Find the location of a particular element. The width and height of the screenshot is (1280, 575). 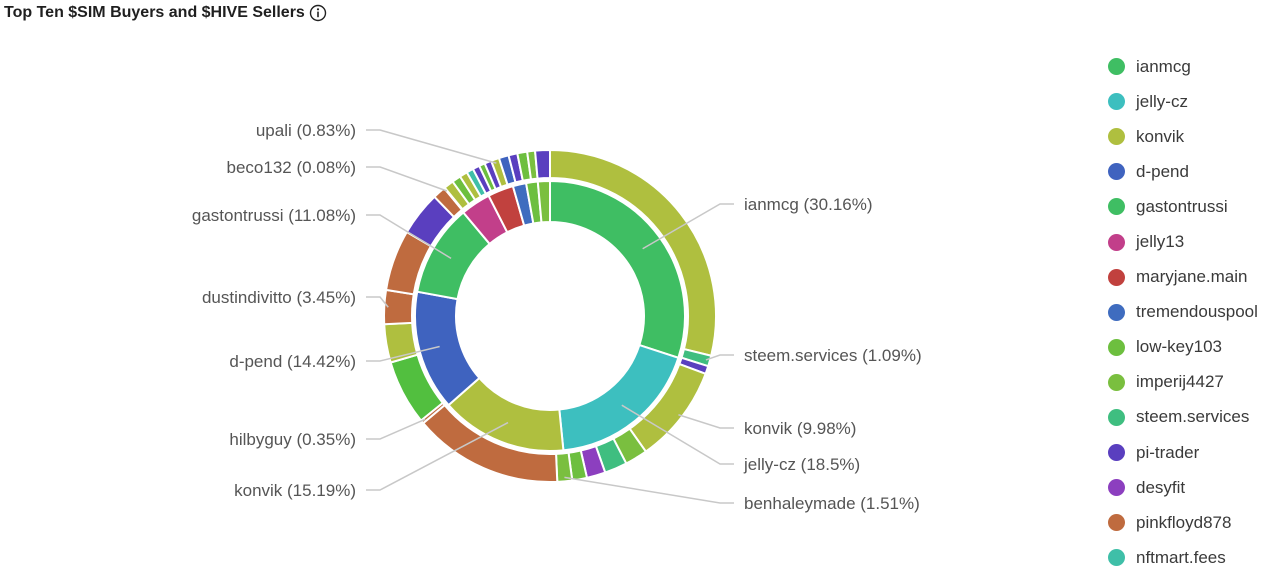

legend-item: pi-trader is located at coordinates (1183, 452).